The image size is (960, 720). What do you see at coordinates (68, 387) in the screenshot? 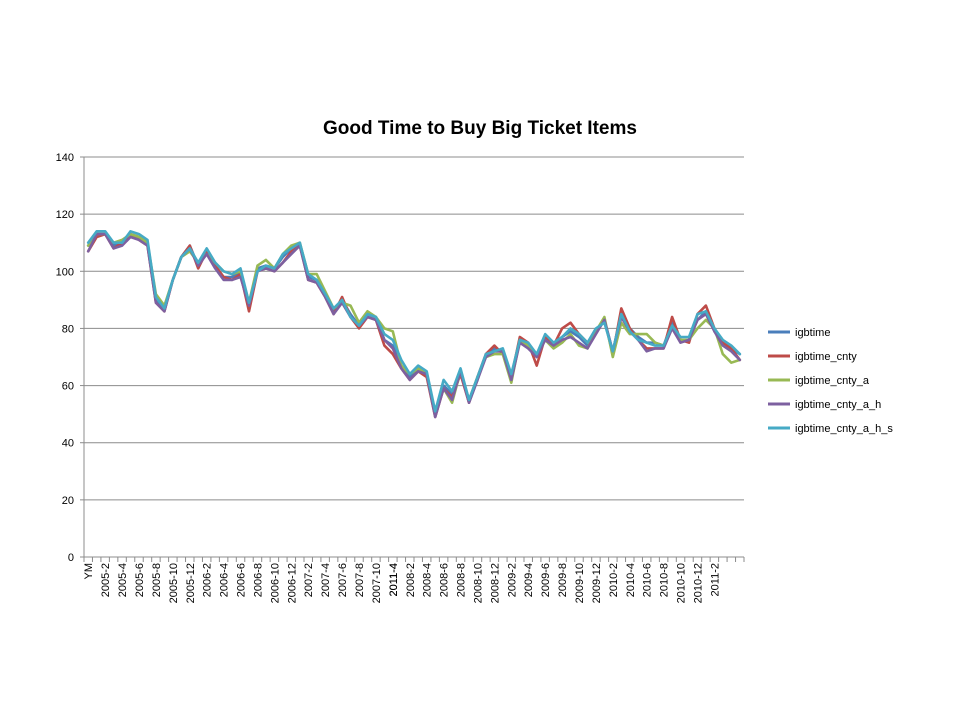
I see `y-tick-label: 60` at bounding box center [68, 387].